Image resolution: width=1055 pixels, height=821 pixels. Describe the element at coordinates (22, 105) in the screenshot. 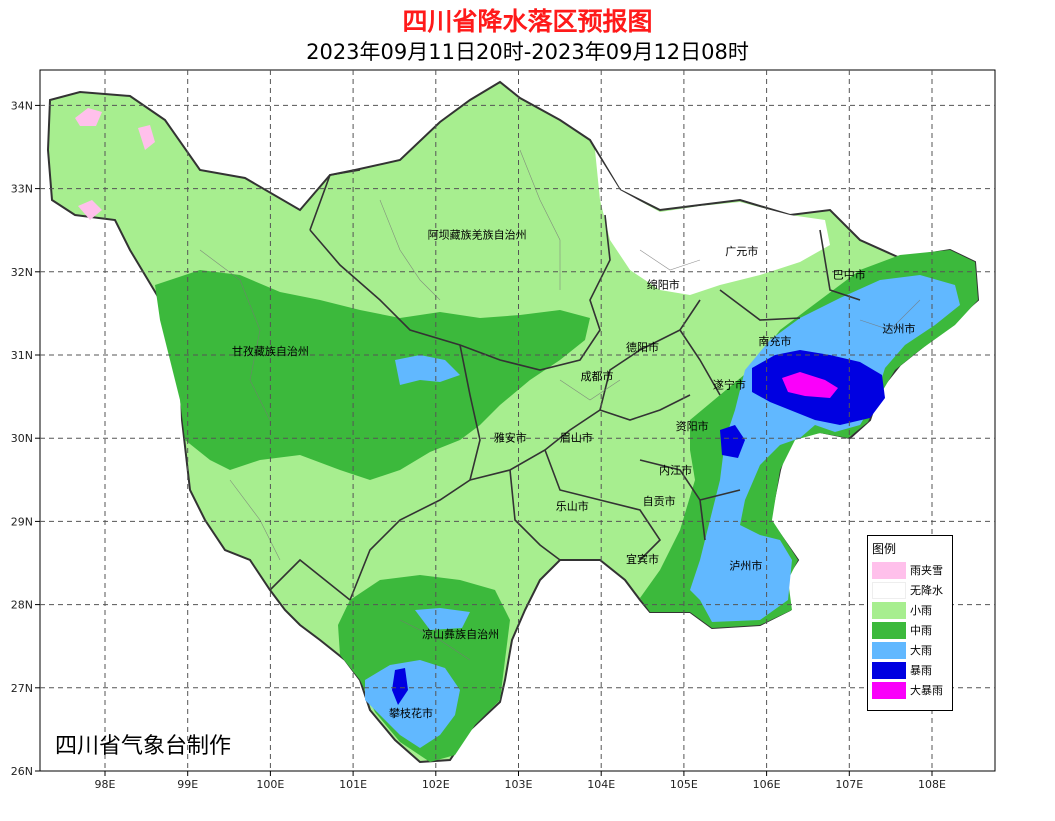

I see `lat-tick-label: 34N` at that location.